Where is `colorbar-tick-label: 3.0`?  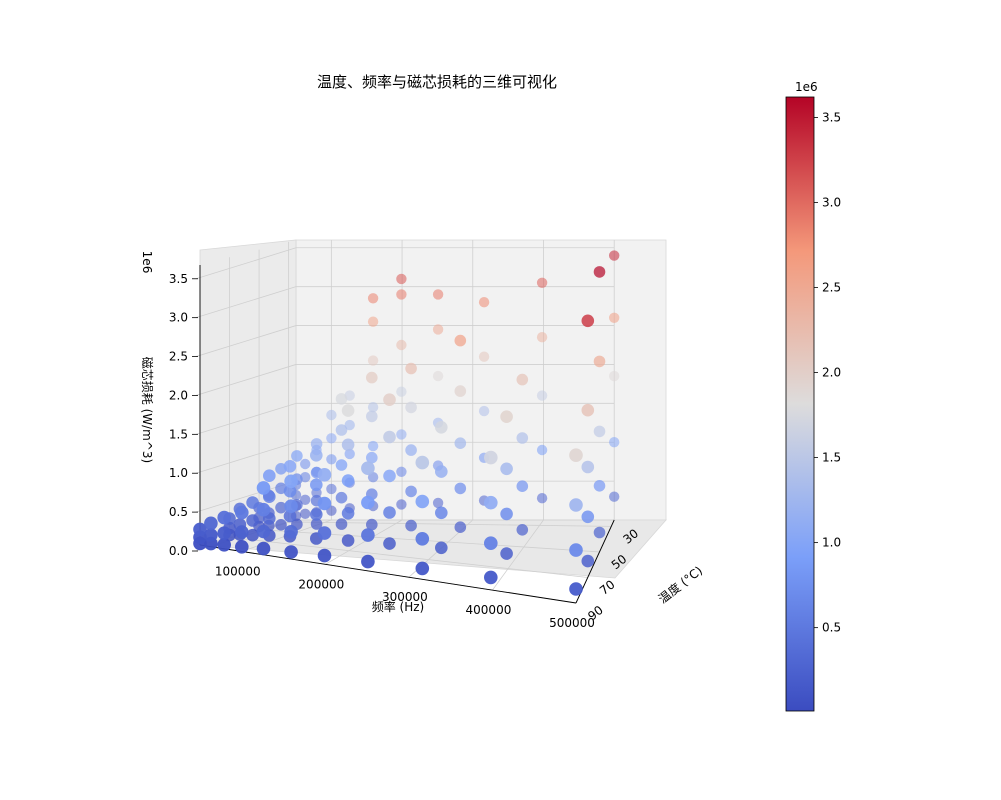
colorbar-tick-label: 3.0 is located at coordinates (831, 202).